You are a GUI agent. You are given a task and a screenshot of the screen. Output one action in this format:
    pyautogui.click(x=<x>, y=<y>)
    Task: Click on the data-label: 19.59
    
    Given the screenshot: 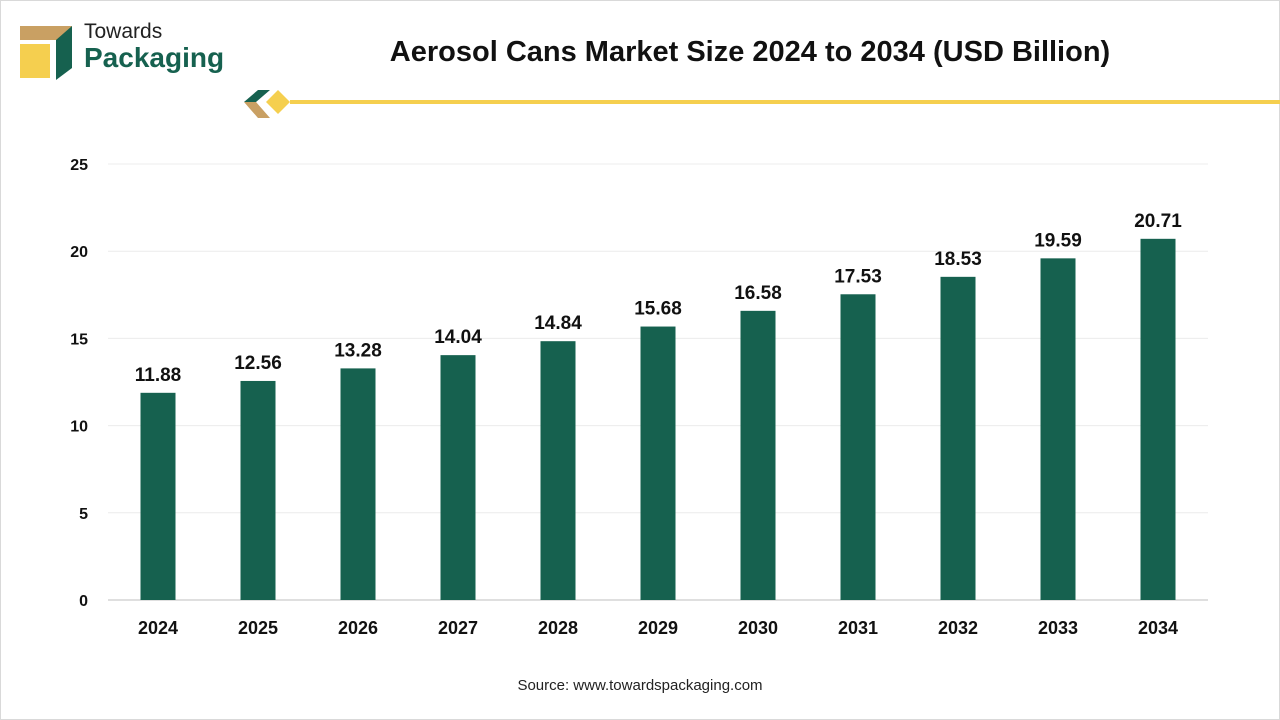 What is the action you would take?
    pyautogui.click(x=1058, y=240)
    